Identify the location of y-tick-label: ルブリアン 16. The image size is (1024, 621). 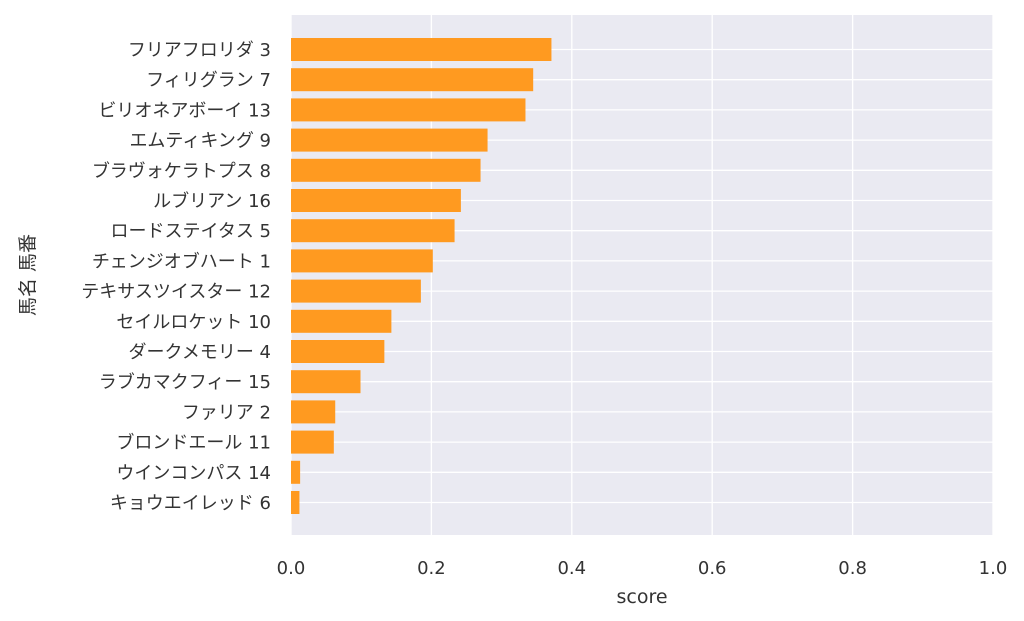
(212, 201).